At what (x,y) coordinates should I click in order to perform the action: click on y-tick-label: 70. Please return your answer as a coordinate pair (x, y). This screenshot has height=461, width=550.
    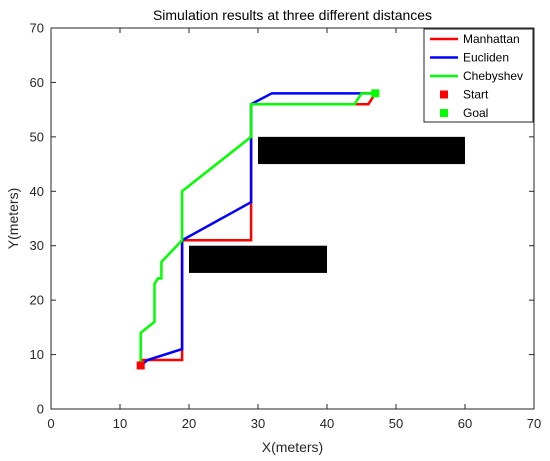
    Looking at the image, I should click on (37, 28).